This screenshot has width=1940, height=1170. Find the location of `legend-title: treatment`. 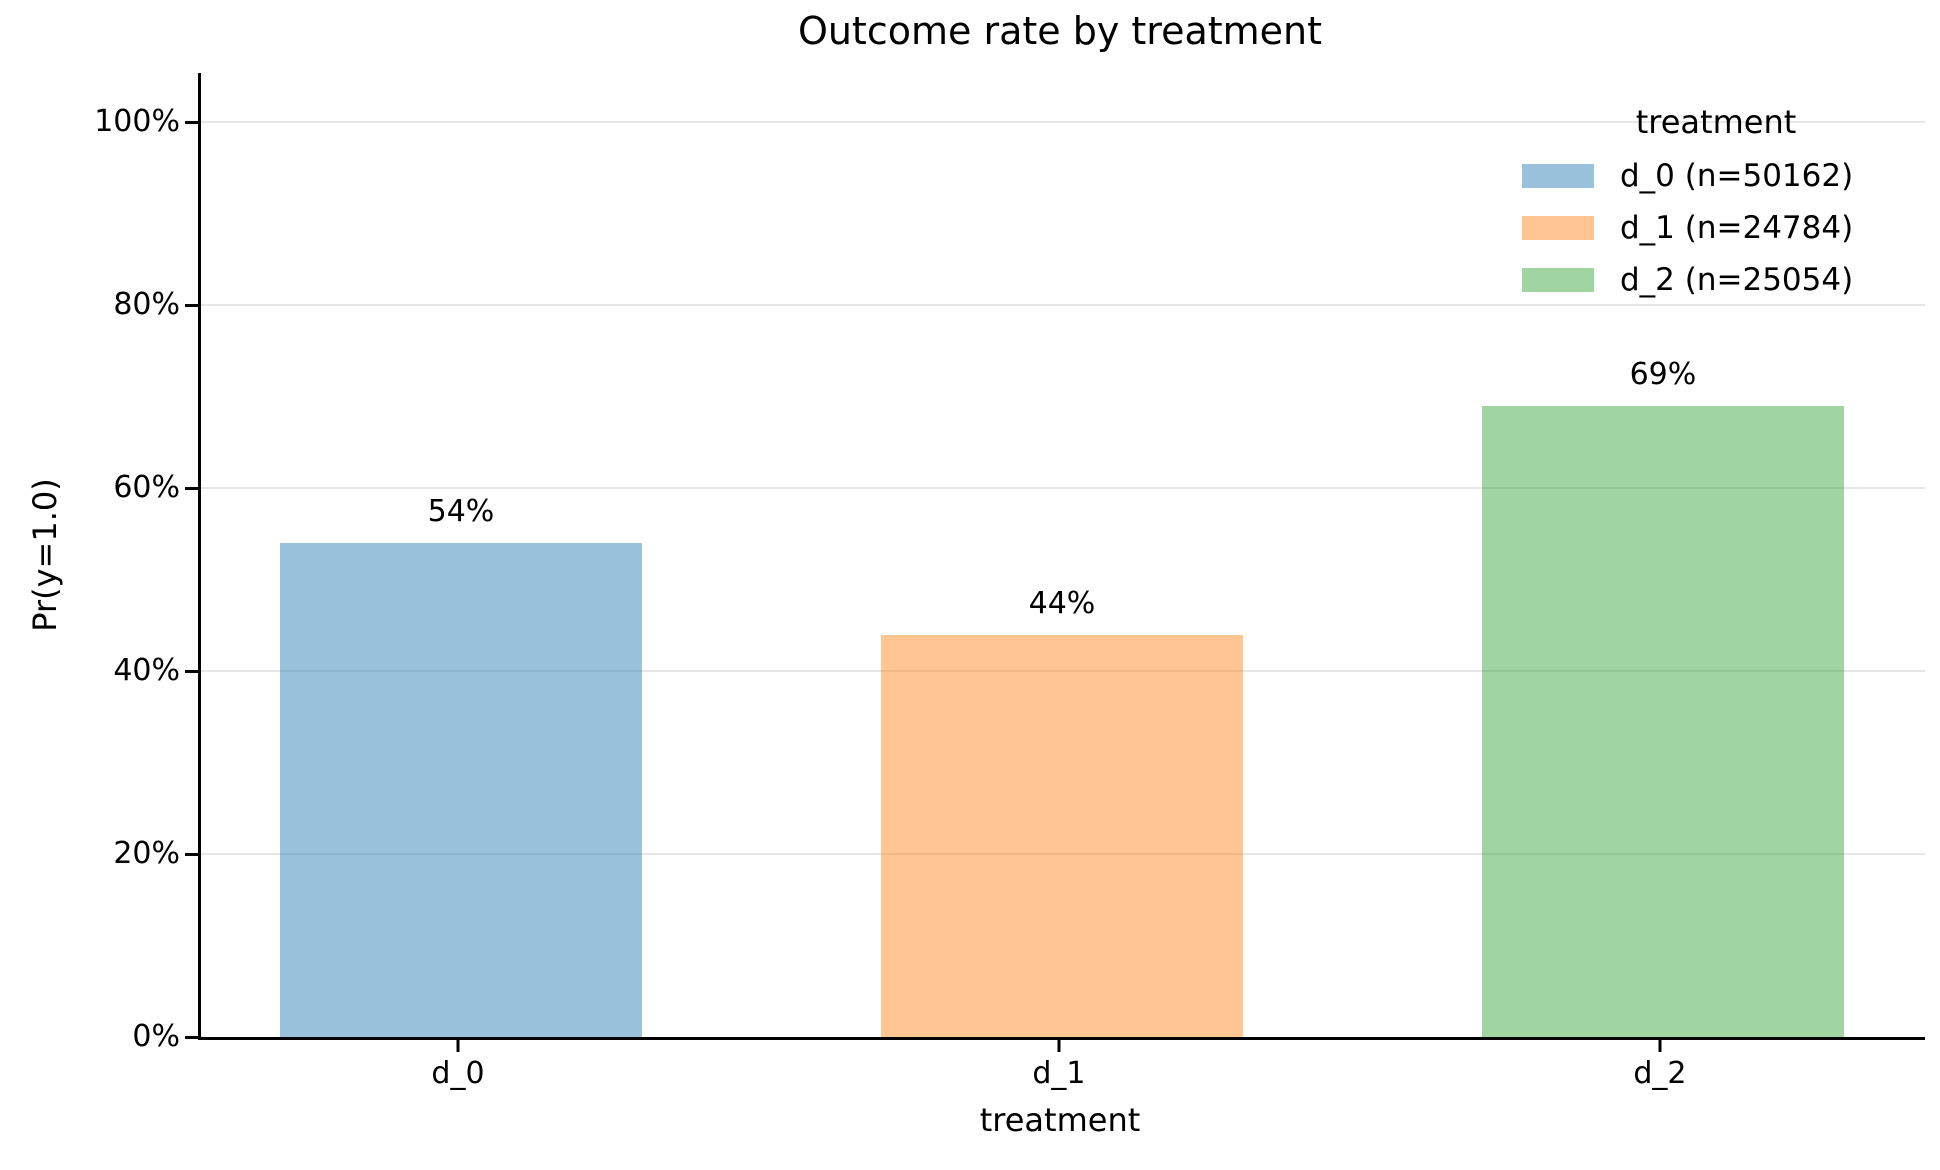

legend-title: treatment is located at coordinates (1716, 122).